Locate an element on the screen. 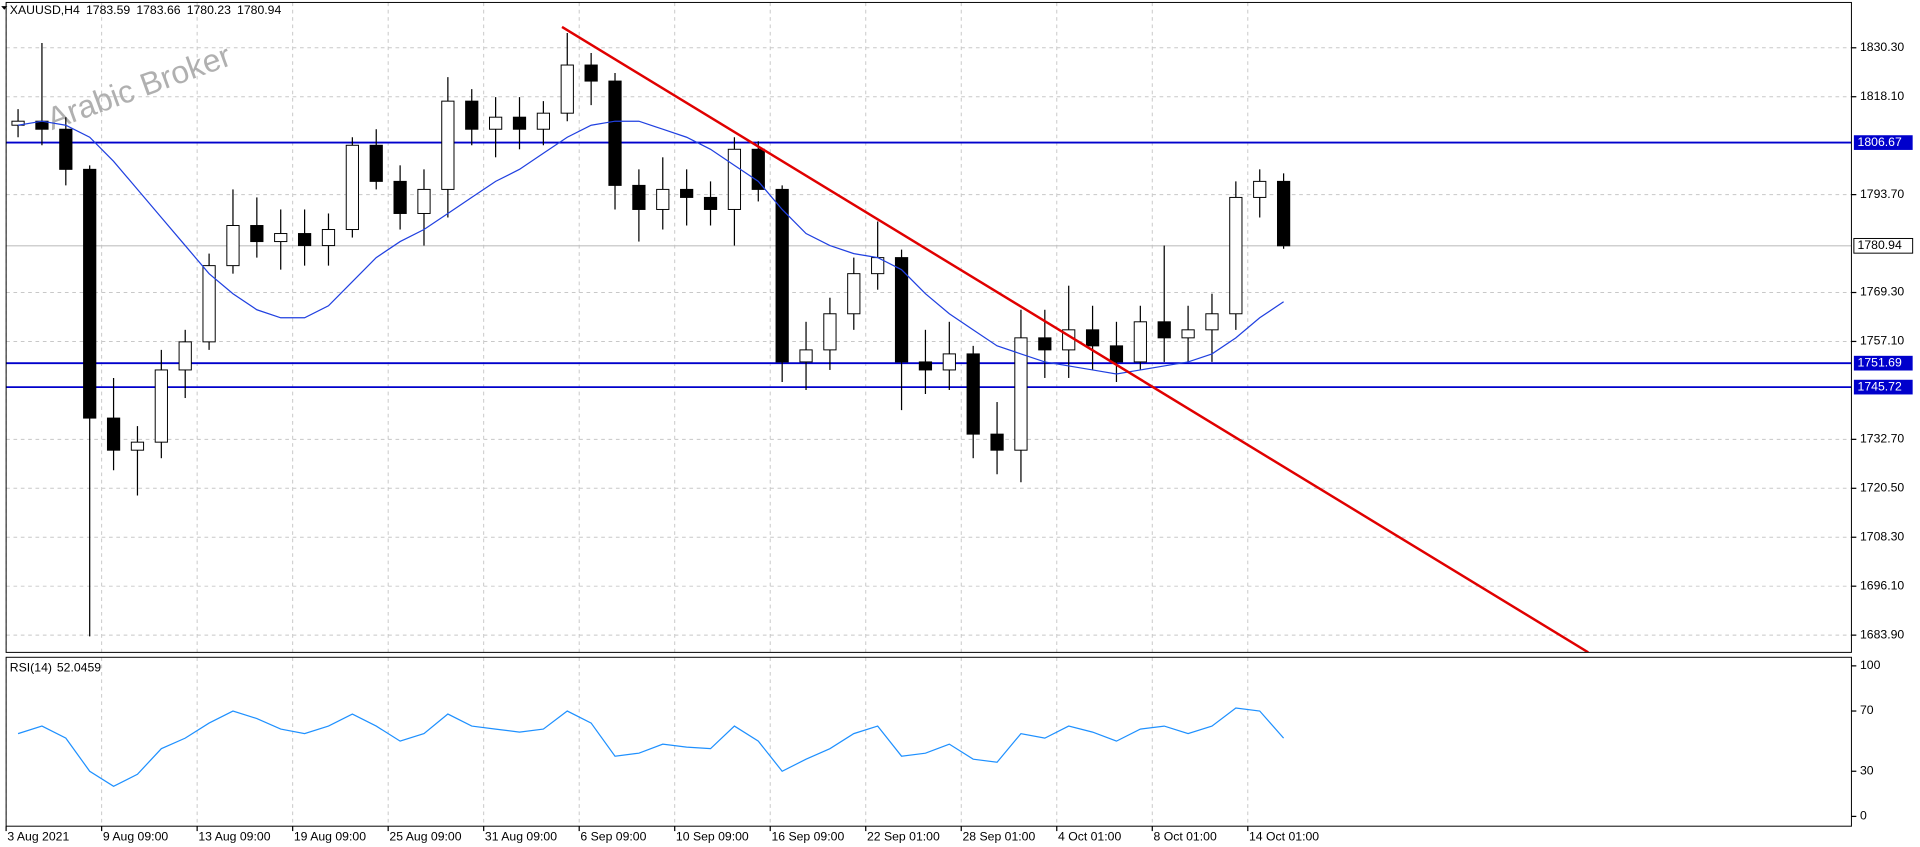  y-tick-label: 1769.30 is located at coordinates (1882, 292).